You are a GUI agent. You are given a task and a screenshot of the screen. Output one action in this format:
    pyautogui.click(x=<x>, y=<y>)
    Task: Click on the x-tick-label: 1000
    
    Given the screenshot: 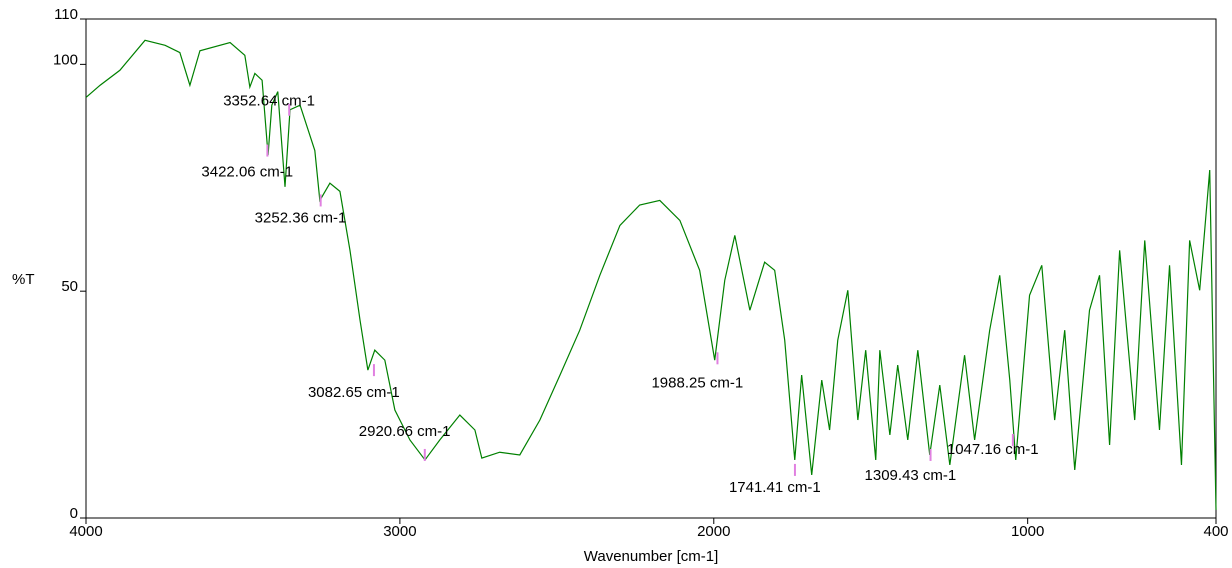 What is the action you would take?
    pyautogui.click(x=1027, y=531)
    